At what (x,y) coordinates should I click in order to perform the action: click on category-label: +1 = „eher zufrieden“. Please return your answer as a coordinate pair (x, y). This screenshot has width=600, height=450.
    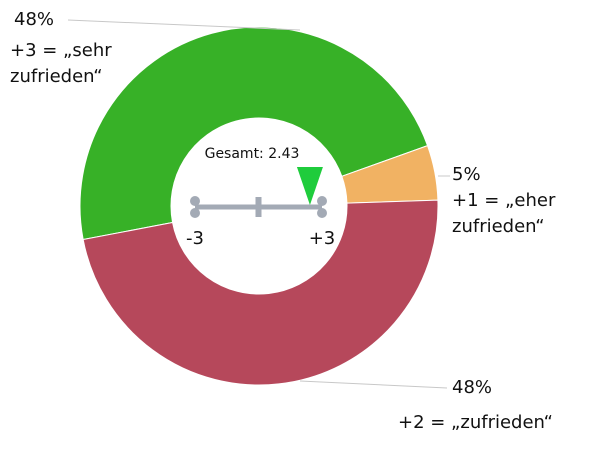
    Looking at the image, I should click on (504, 213).